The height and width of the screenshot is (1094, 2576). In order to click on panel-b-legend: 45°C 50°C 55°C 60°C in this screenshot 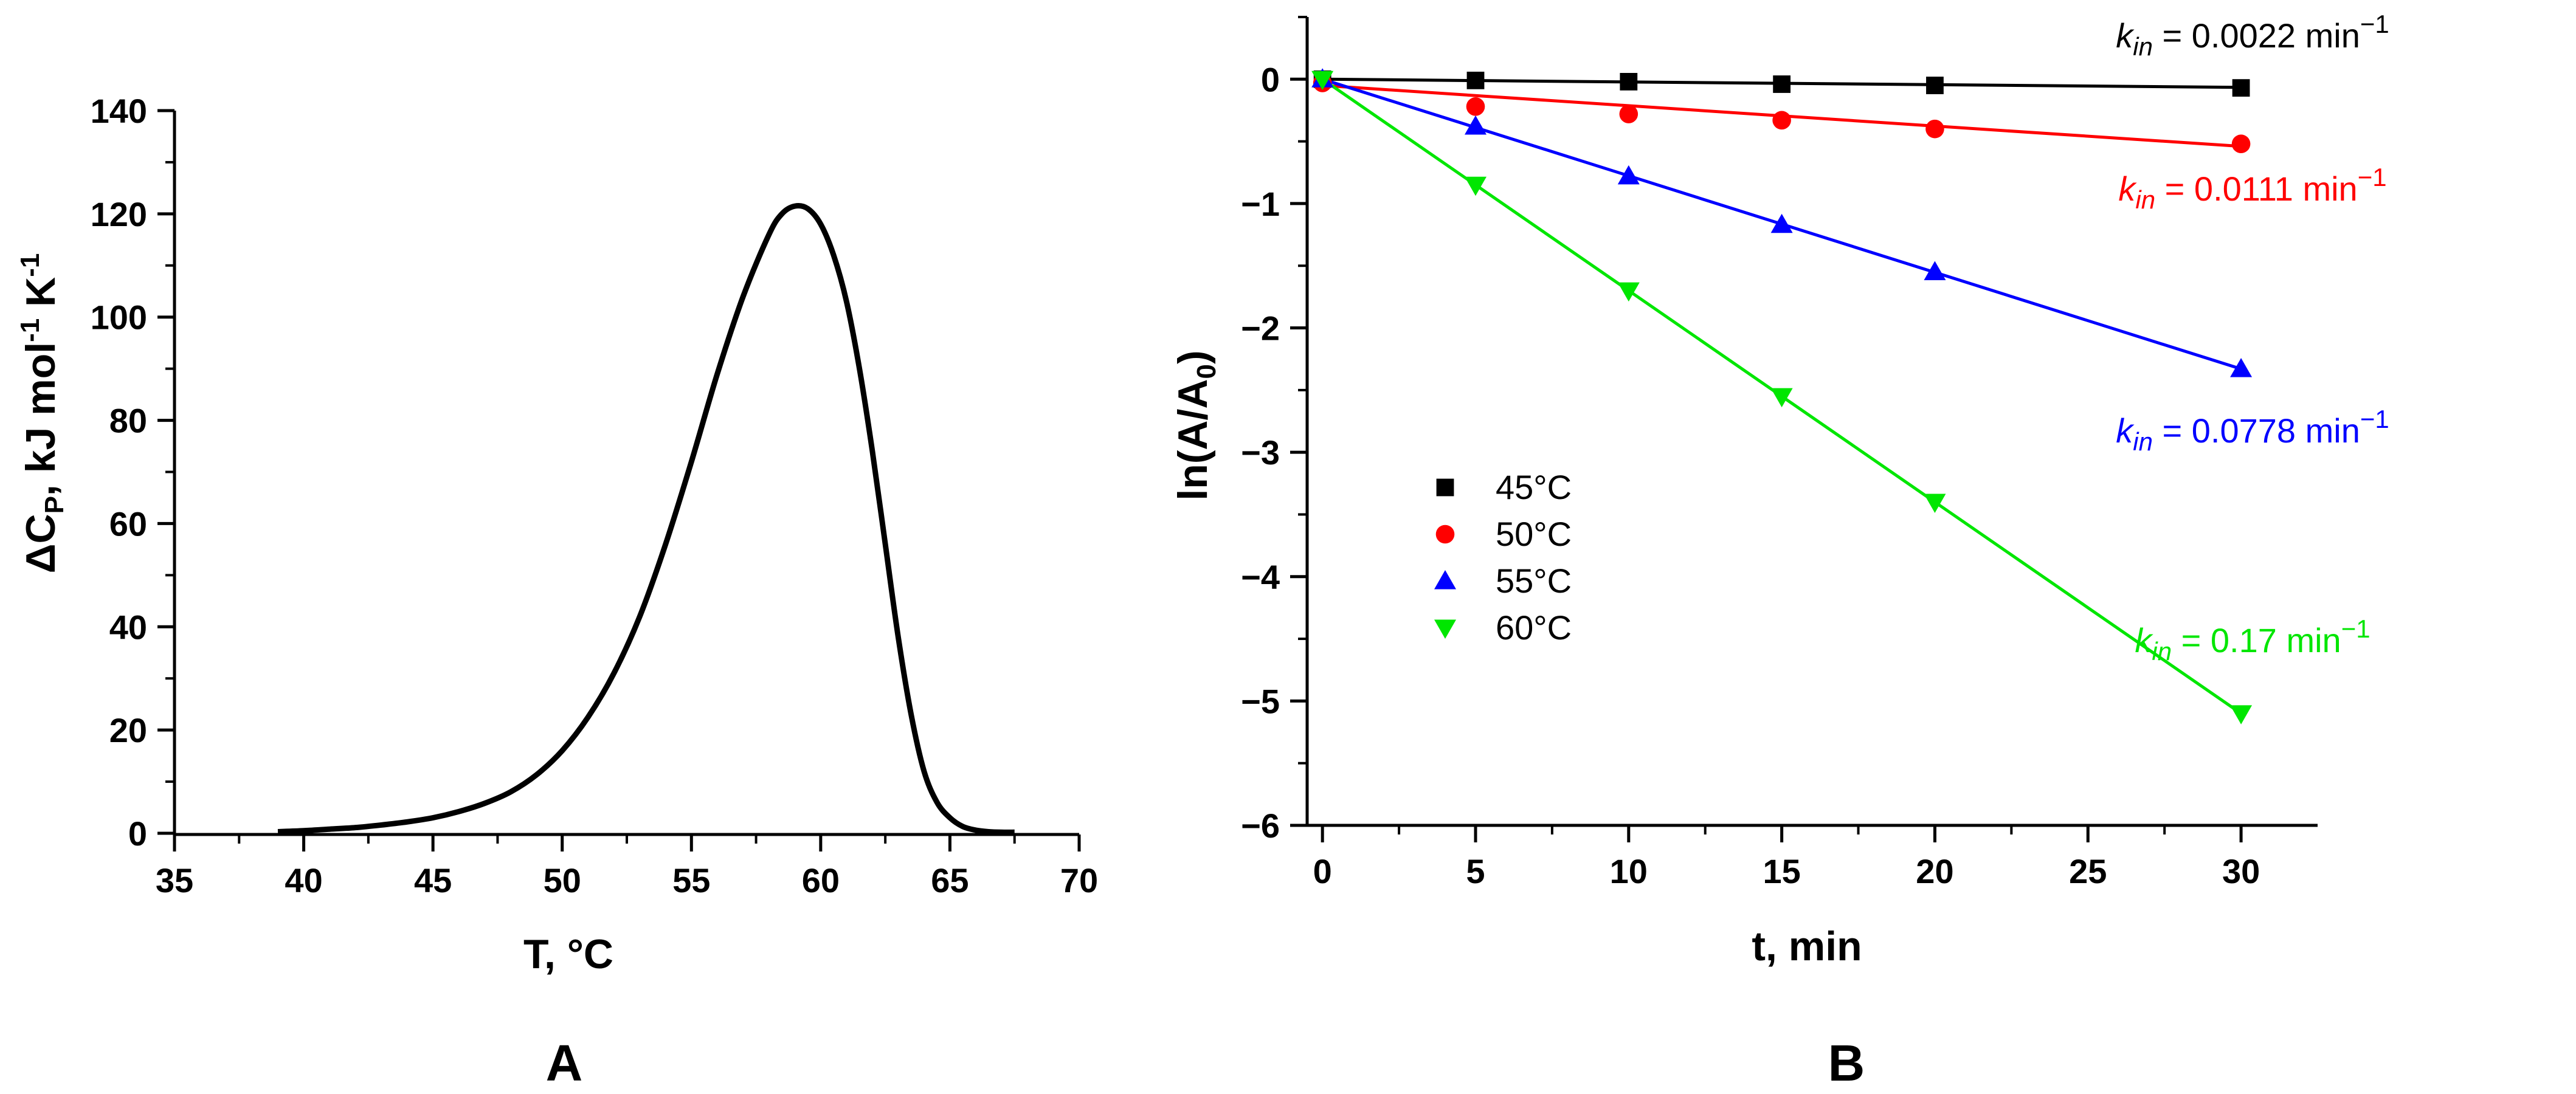, I will do `click(1503, 557)`.